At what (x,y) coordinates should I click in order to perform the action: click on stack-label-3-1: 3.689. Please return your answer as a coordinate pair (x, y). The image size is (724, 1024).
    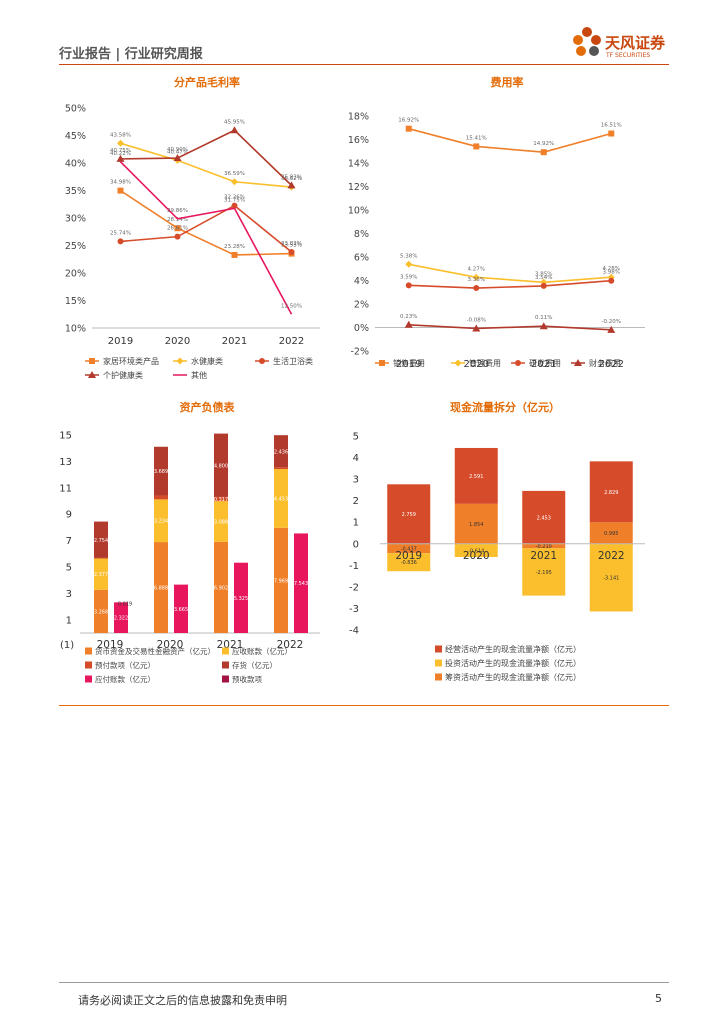
    Looking at the image, I should click on (161, 472).